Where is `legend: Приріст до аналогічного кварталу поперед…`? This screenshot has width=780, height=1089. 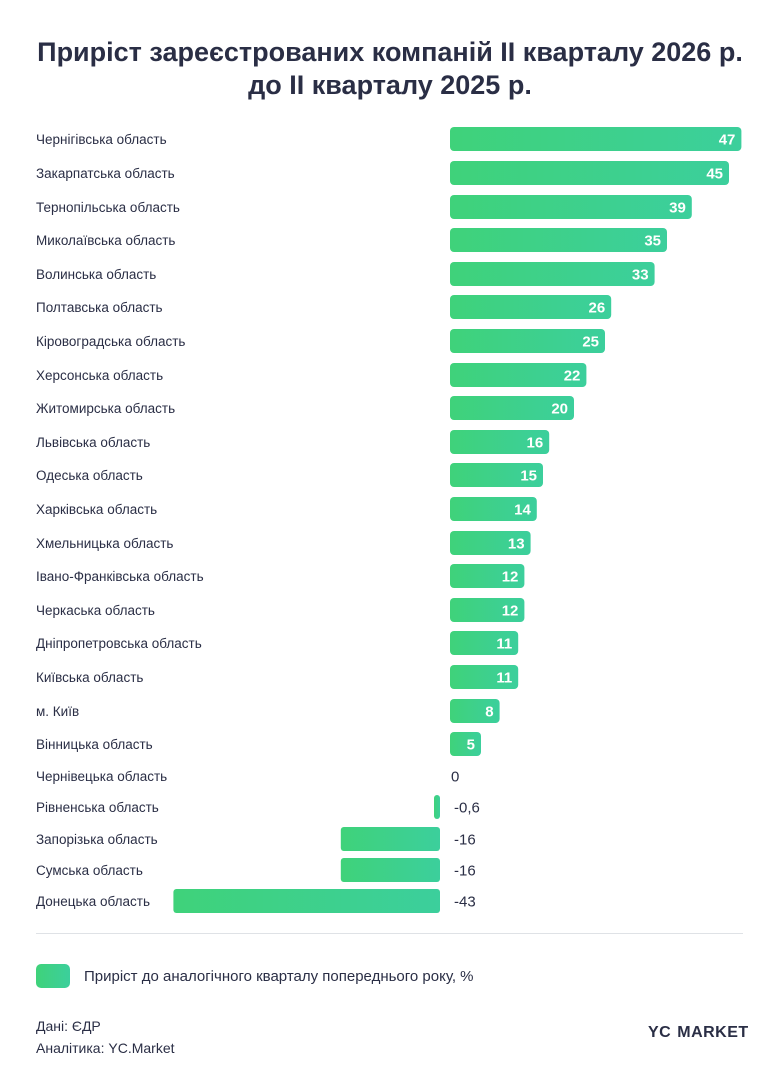 legend: Приріст до аналогічного кварталу поперед… is located at coordinates (255, 976).